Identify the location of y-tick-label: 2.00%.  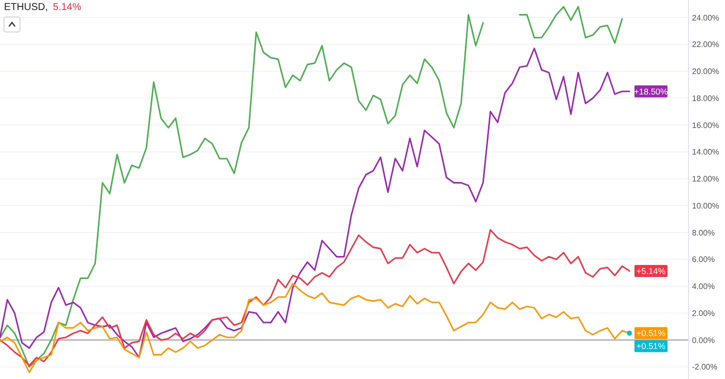
(703, 313).